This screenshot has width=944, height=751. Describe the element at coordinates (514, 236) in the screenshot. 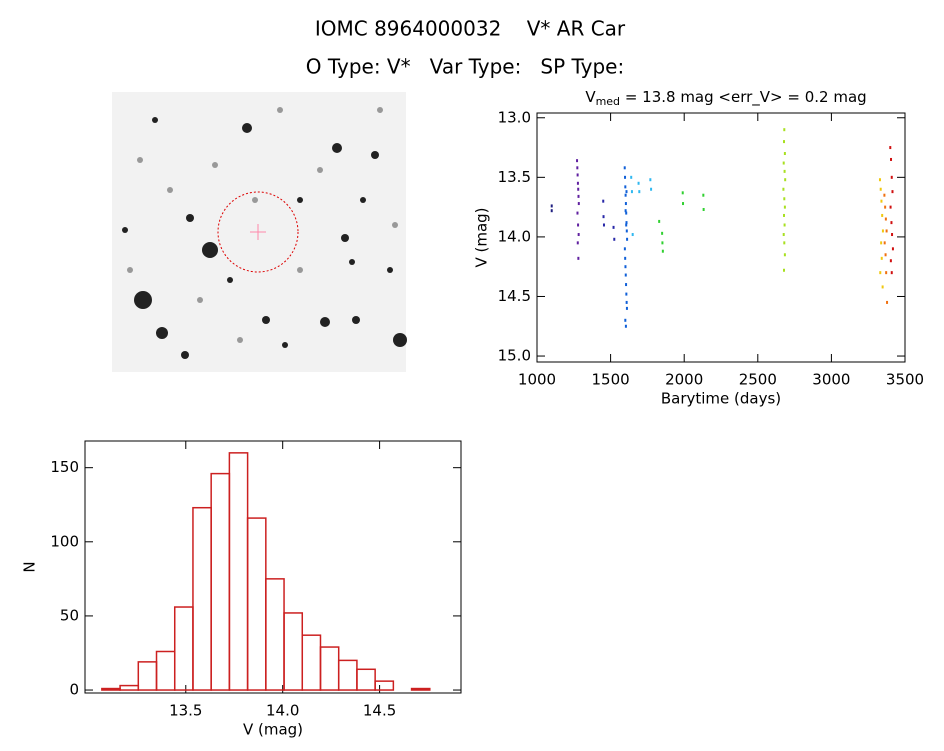

I see `y-tick-label: 14.0` at that location.